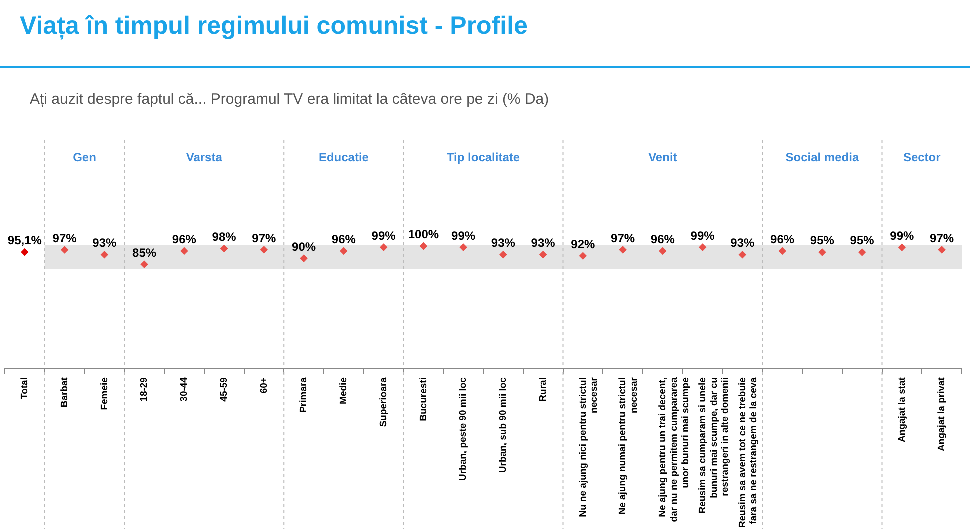  I want to click on x-tick-label: 60+, so click(264, 385).